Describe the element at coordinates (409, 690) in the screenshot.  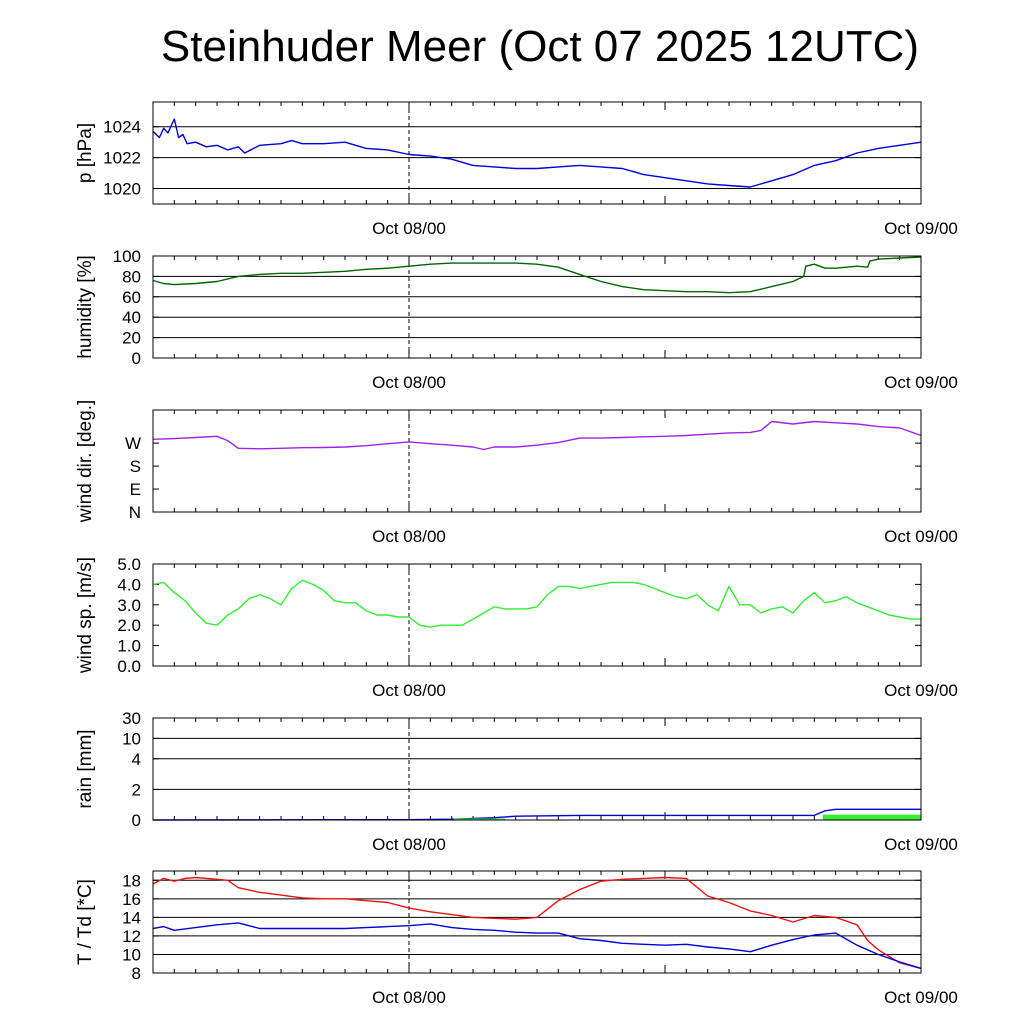
I see `wind_speed-x-tick-label-0: Oct 08/00` at that location.